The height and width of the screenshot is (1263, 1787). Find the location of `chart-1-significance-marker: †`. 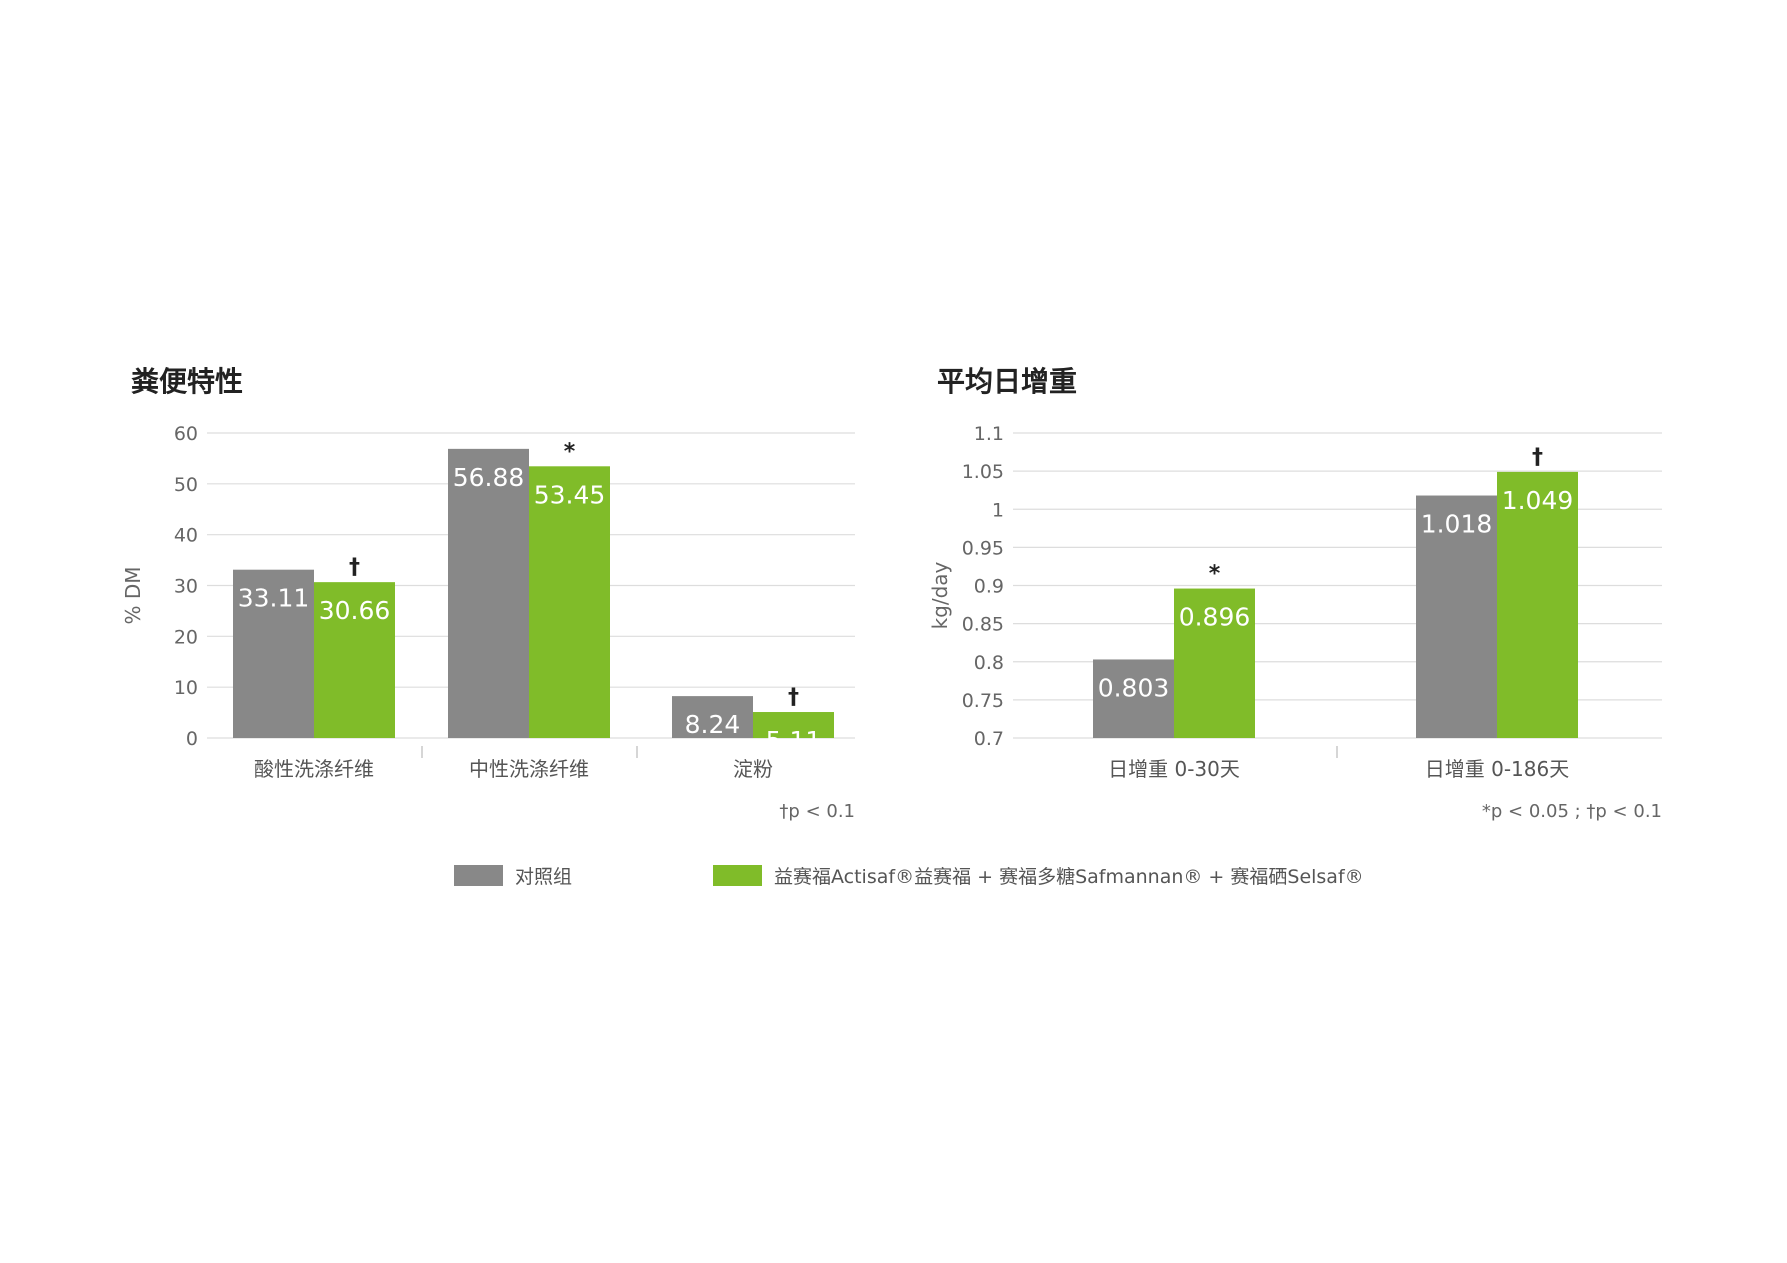

chart-1-significance-marker: † is located at coordinates (1537, 457).